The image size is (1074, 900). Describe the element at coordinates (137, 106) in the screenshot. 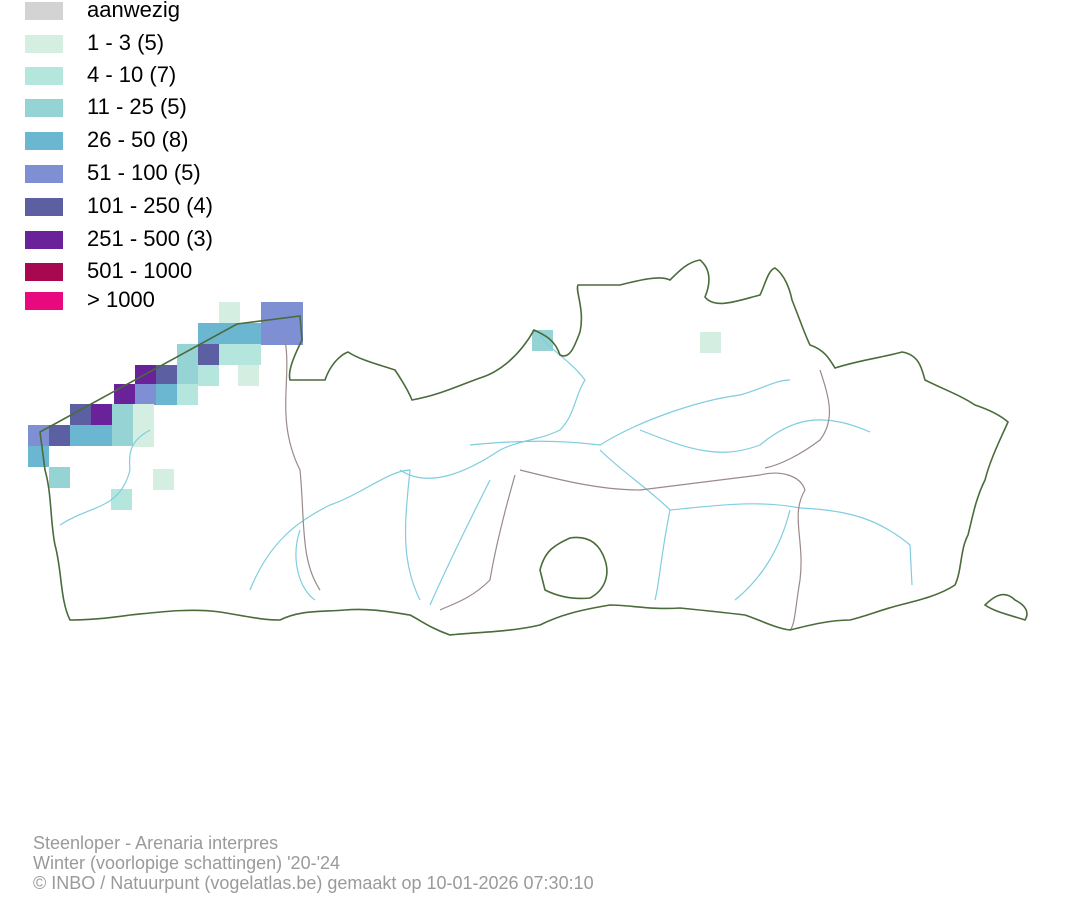

I see `legend-label: 11 - 25 (5)` at that location.